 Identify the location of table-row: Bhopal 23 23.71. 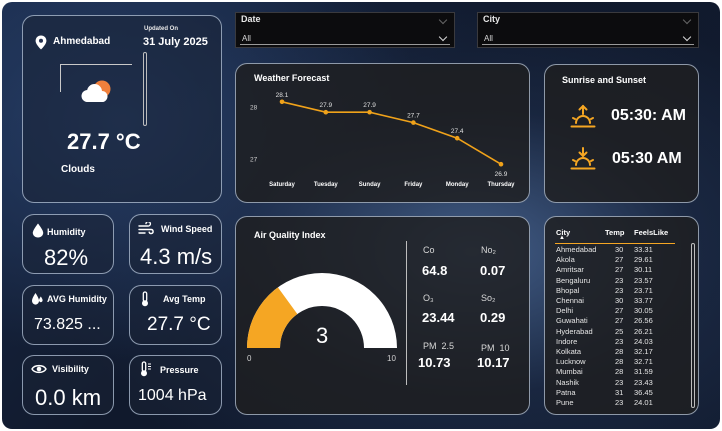
(620, 291).